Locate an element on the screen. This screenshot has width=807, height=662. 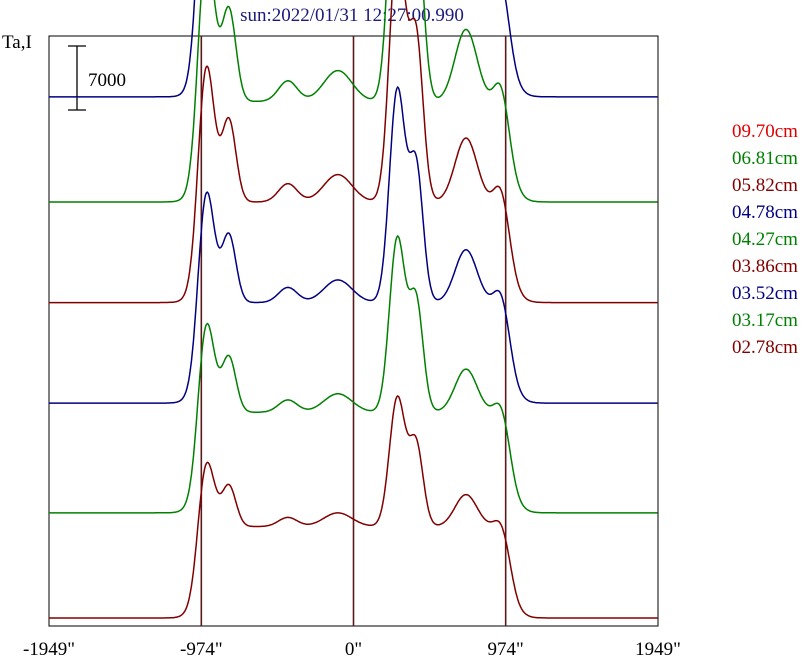
chart-title: sun:2022/01/31 12:27:00.990 is located at coordinates (352, 15).